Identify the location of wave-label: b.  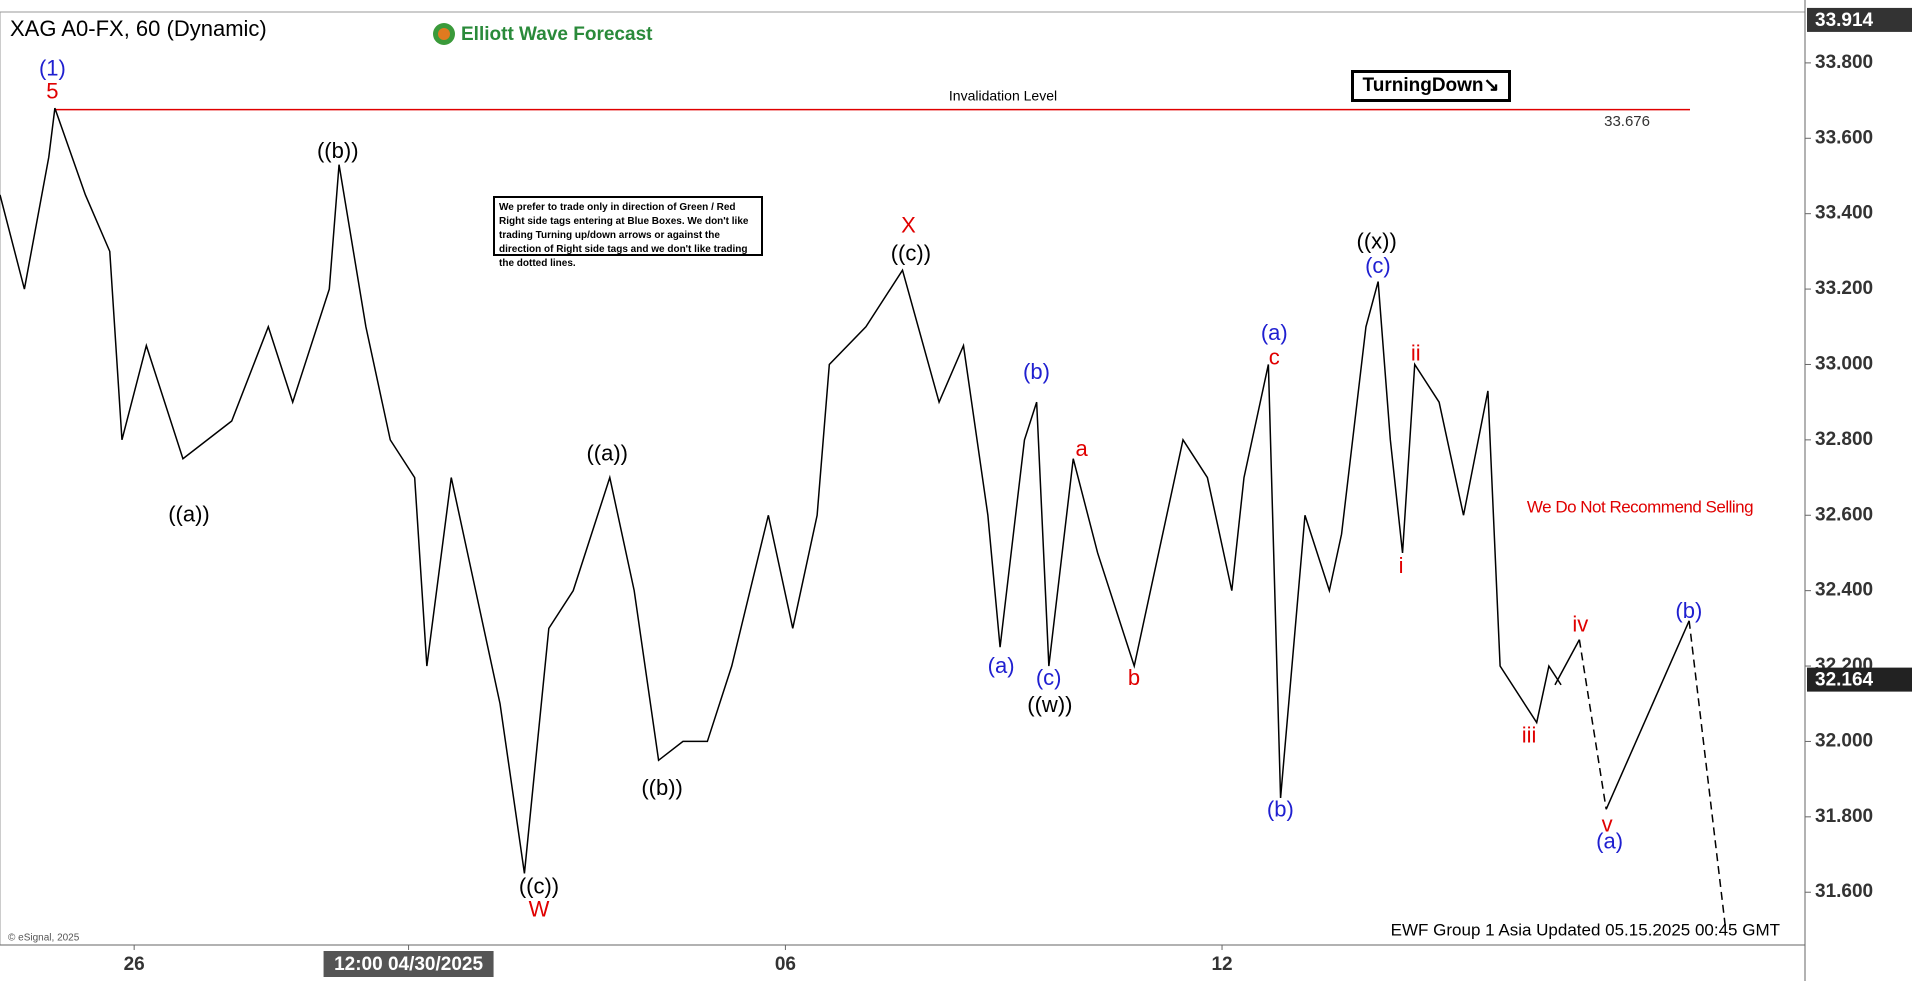
(1134, 677).